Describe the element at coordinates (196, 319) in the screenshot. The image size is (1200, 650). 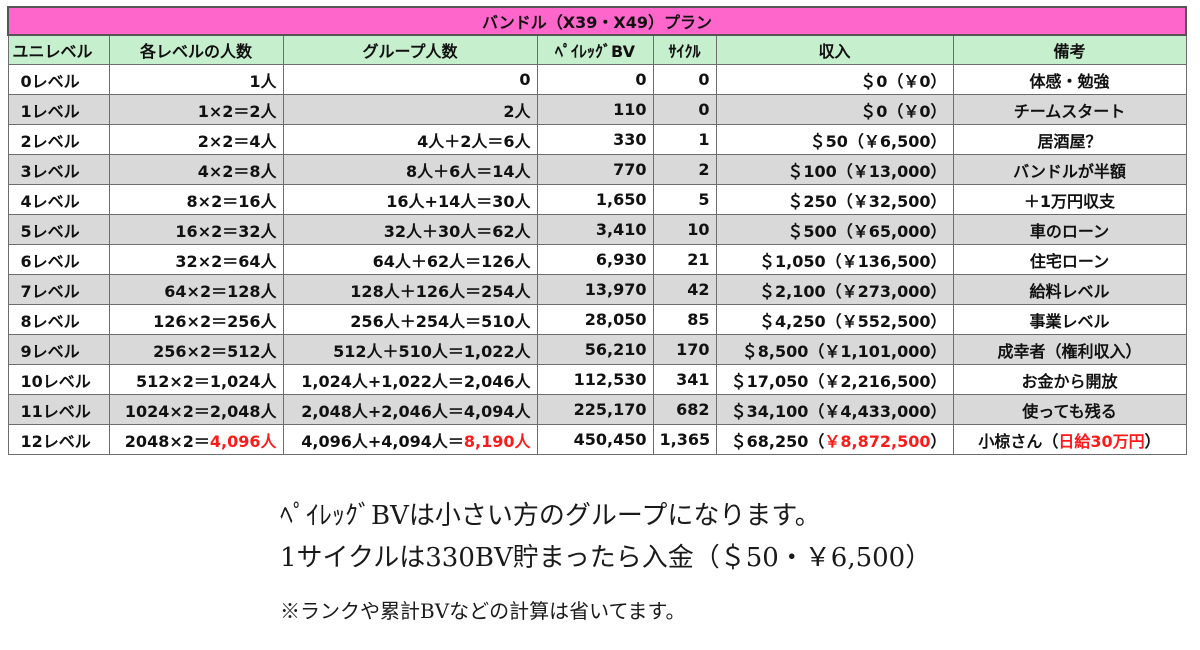
I see `members-cell: 126×2＝256人` at that location.